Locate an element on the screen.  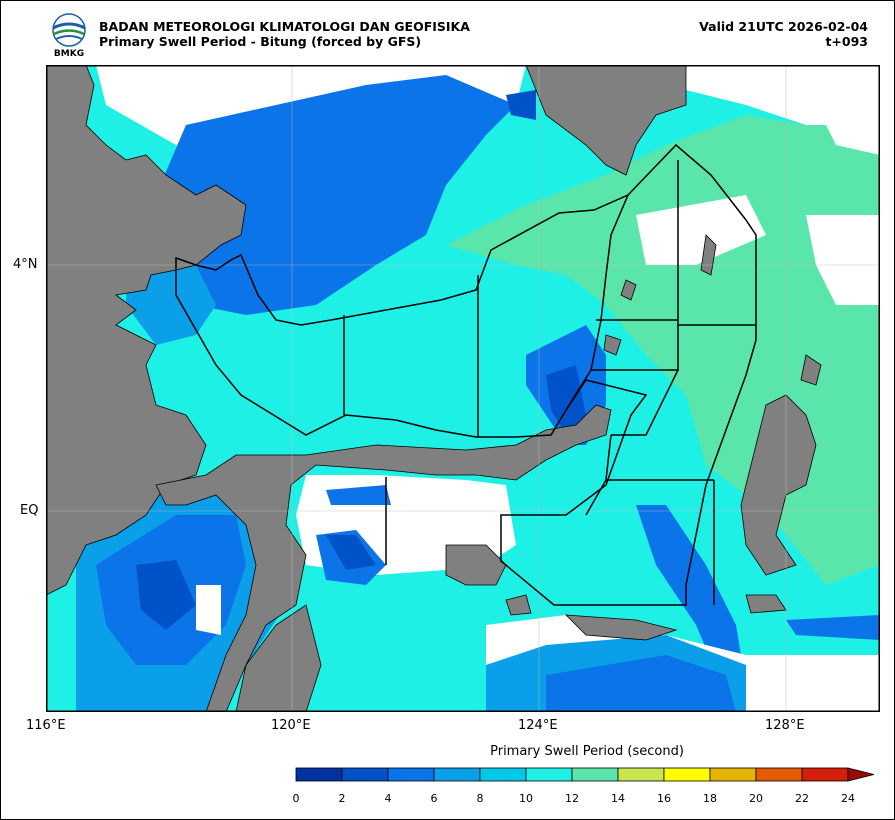
colorbar-extend-arrow is located at coordinates (861, 774).